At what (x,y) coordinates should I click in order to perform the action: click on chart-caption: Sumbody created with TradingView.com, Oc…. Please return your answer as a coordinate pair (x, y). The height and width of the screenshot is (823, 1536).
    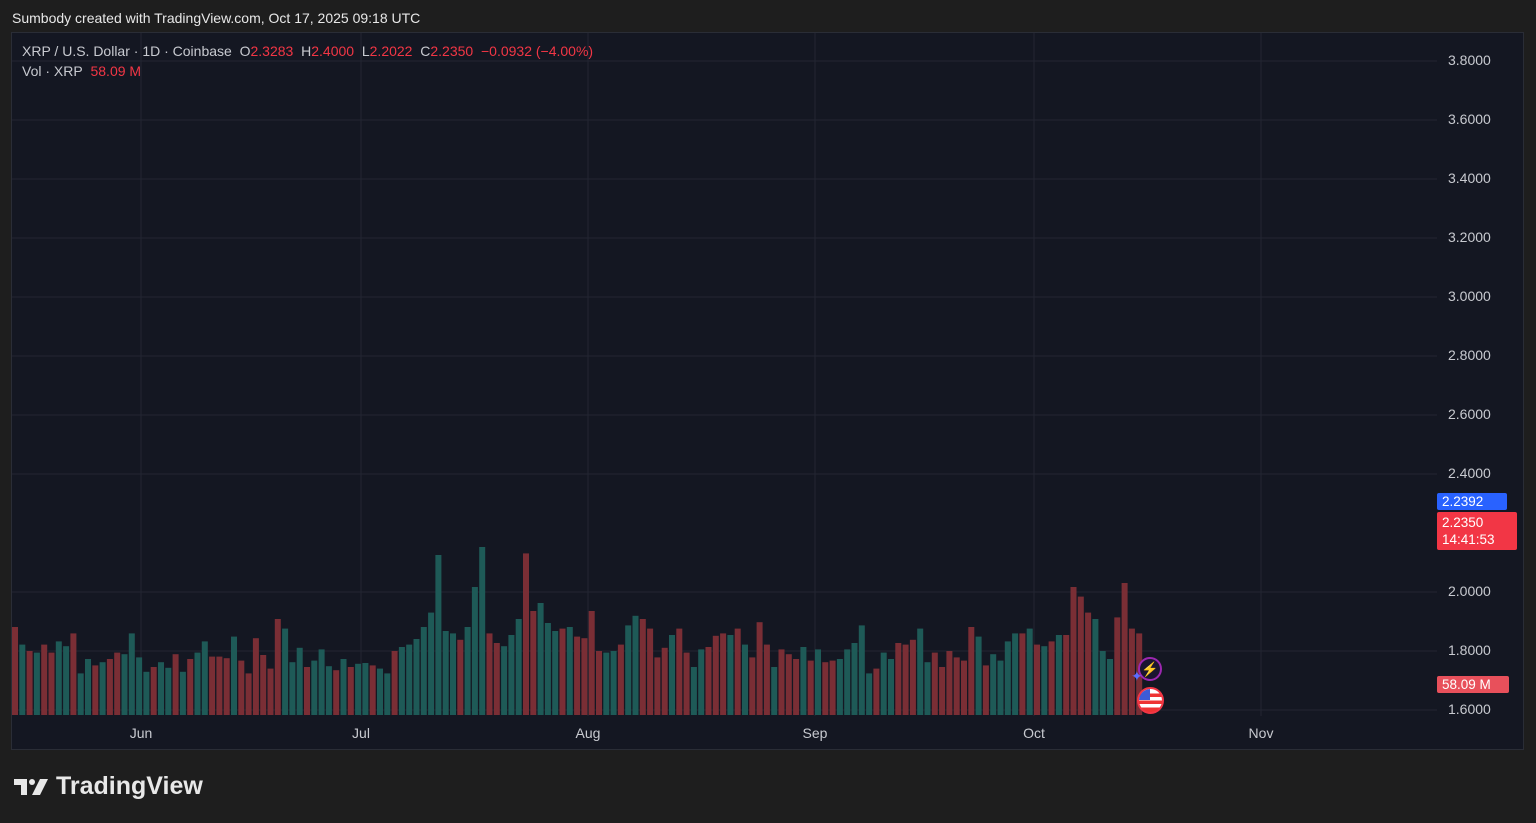
    Looking at the image, I should click on (216, 18).